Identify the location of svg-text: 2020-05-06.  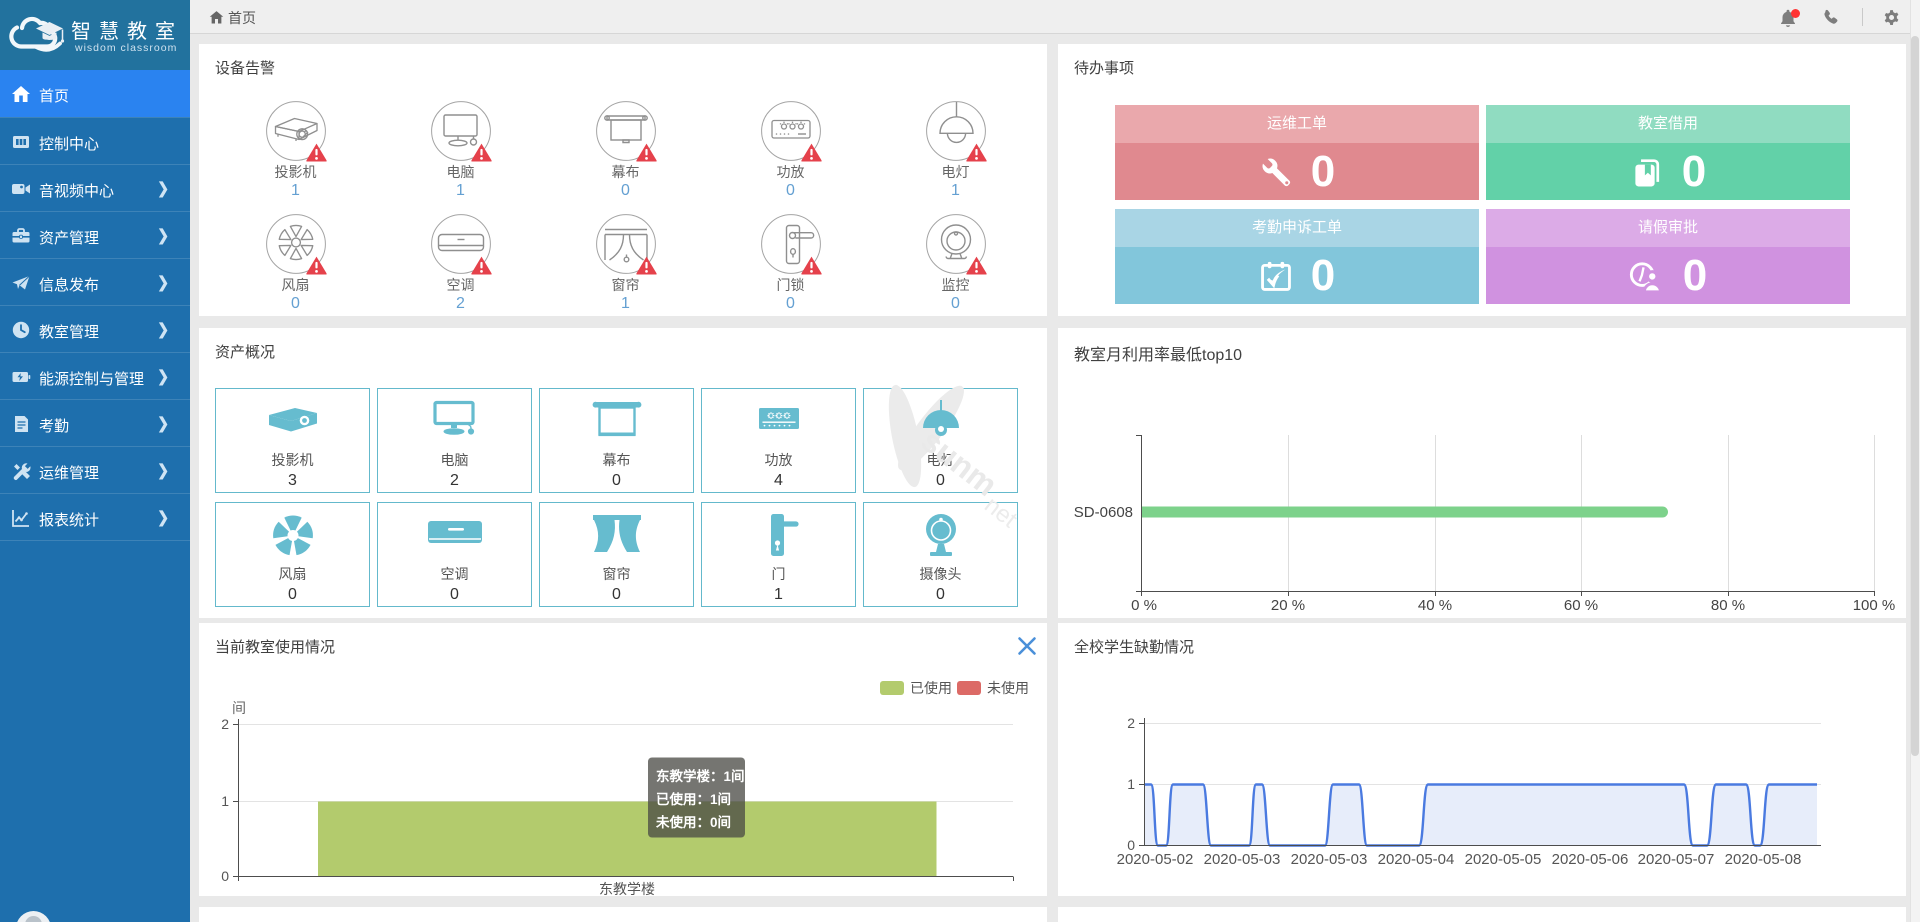
(1590, 859).